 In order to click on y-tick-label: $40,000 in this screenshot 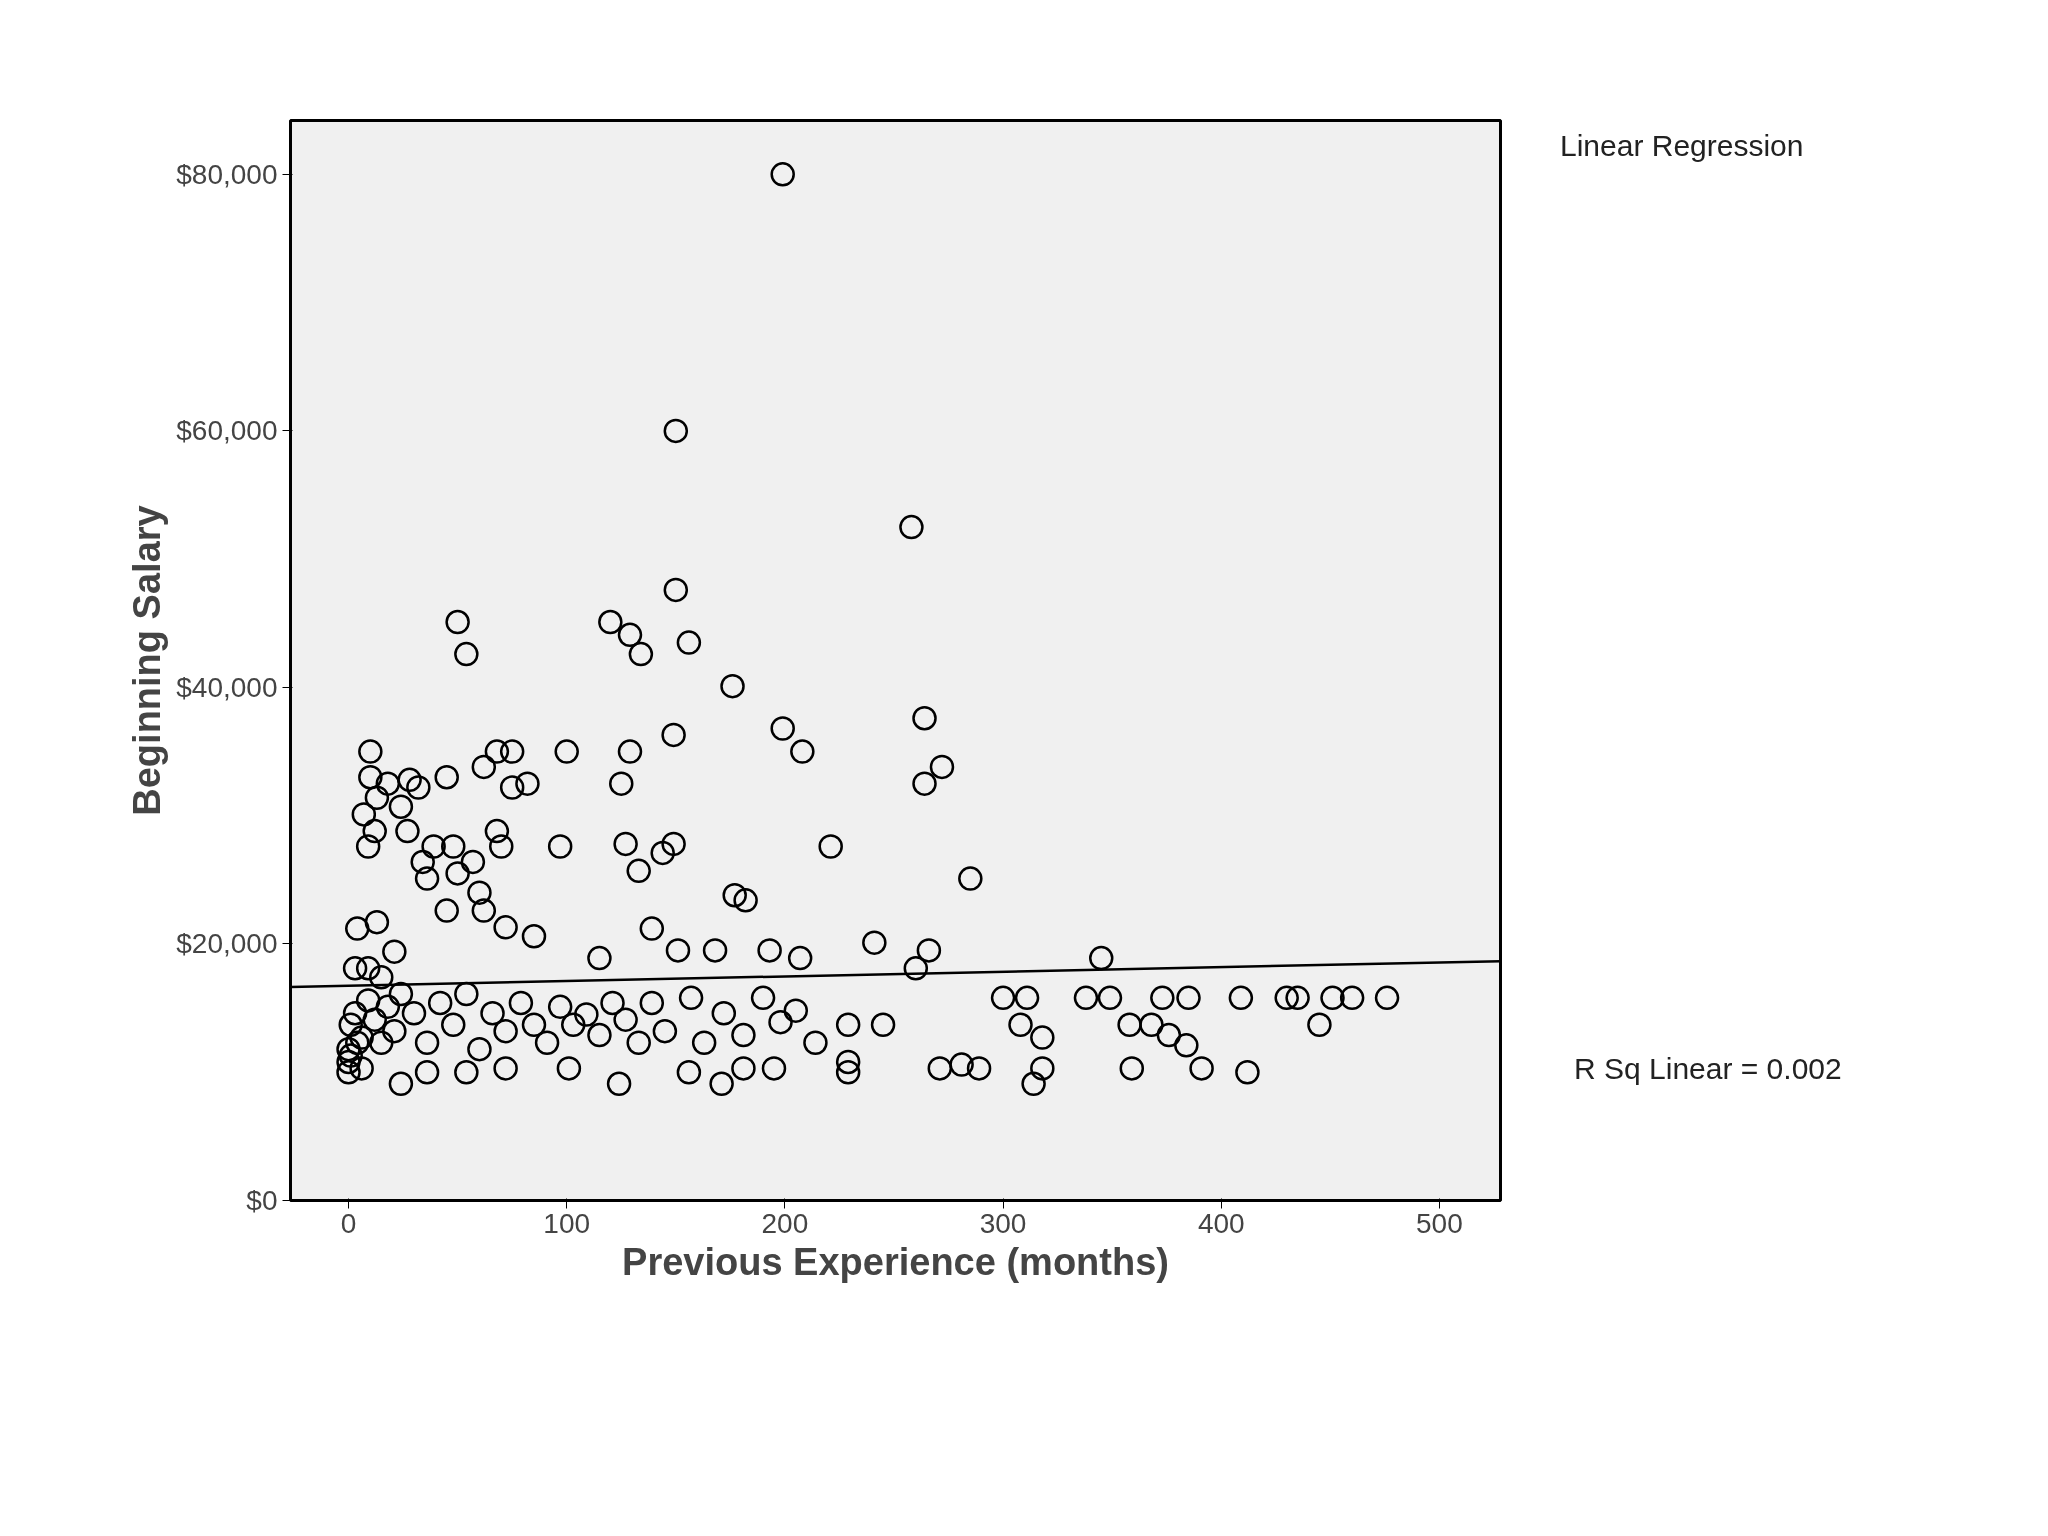, I will do `click(227, 687)`.